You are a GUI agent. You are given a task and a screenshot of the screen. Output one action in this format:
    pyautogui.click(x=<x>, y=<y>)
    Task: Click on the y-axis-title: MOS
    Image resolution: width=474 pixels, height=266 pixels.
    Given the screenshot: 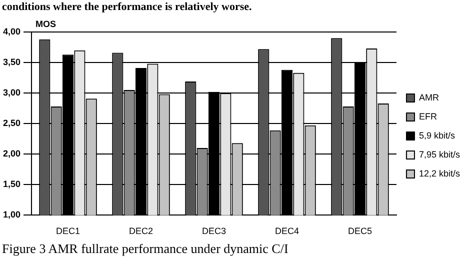 What is the action you would take?
    pyautogui.click(x=46, y=23)
    